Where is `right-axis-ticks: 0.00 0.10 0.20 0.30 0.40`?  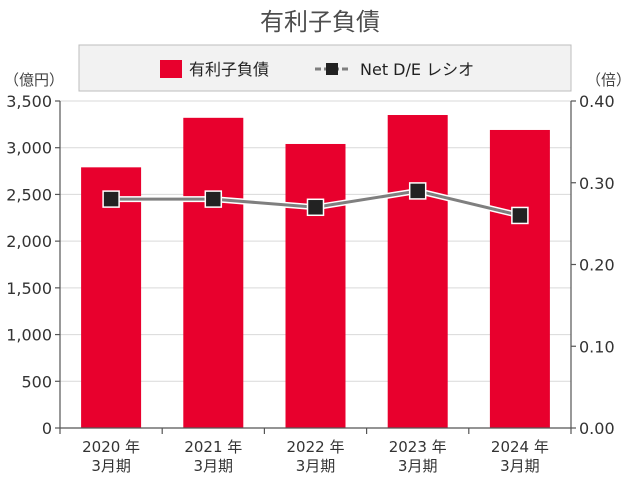 right-axis-ticks: 0.00 0.10 0.20 0.30 0.40 is located at coordinates (593, 265).